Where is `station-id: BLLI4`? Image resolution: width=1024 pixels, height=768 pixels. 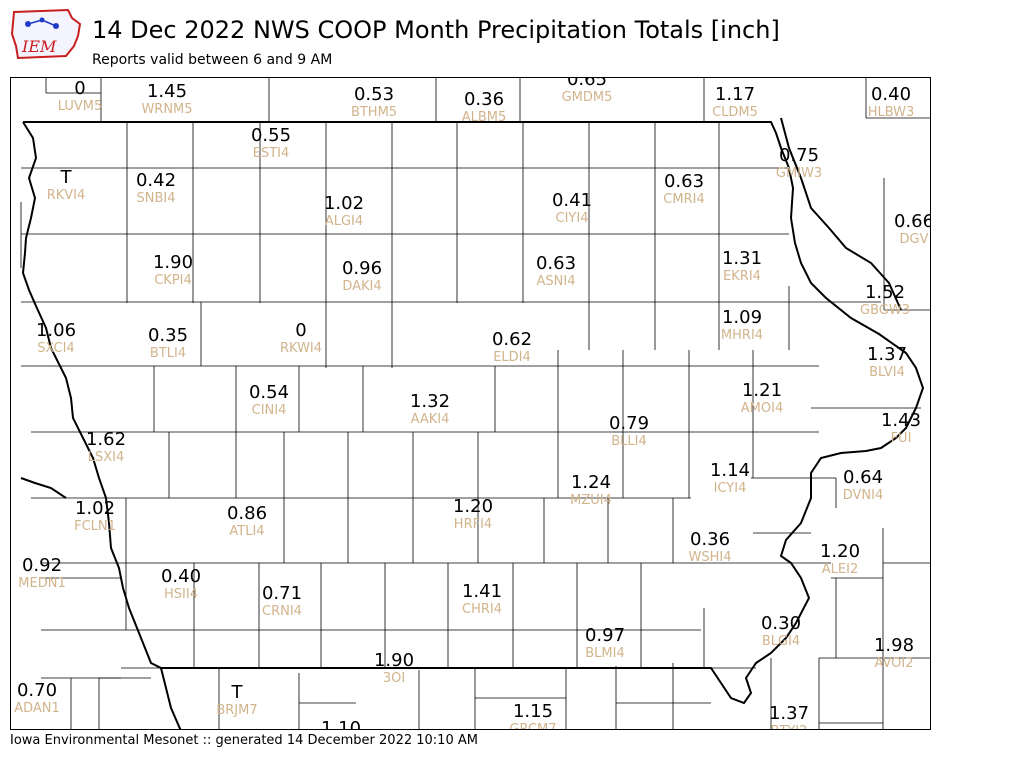
station-id: BLLI4 is located at coordinates (629, 441).